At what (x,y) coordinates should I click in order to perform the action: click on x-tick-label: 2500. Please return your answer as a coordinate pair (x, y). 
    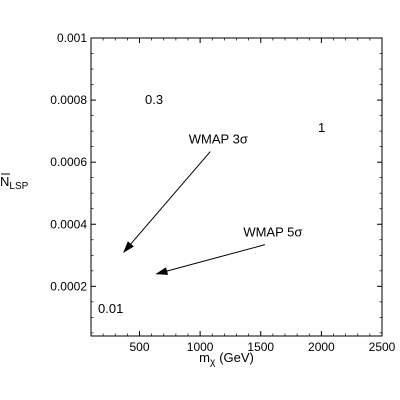
    Looking at the image, I should click on (382, 347).